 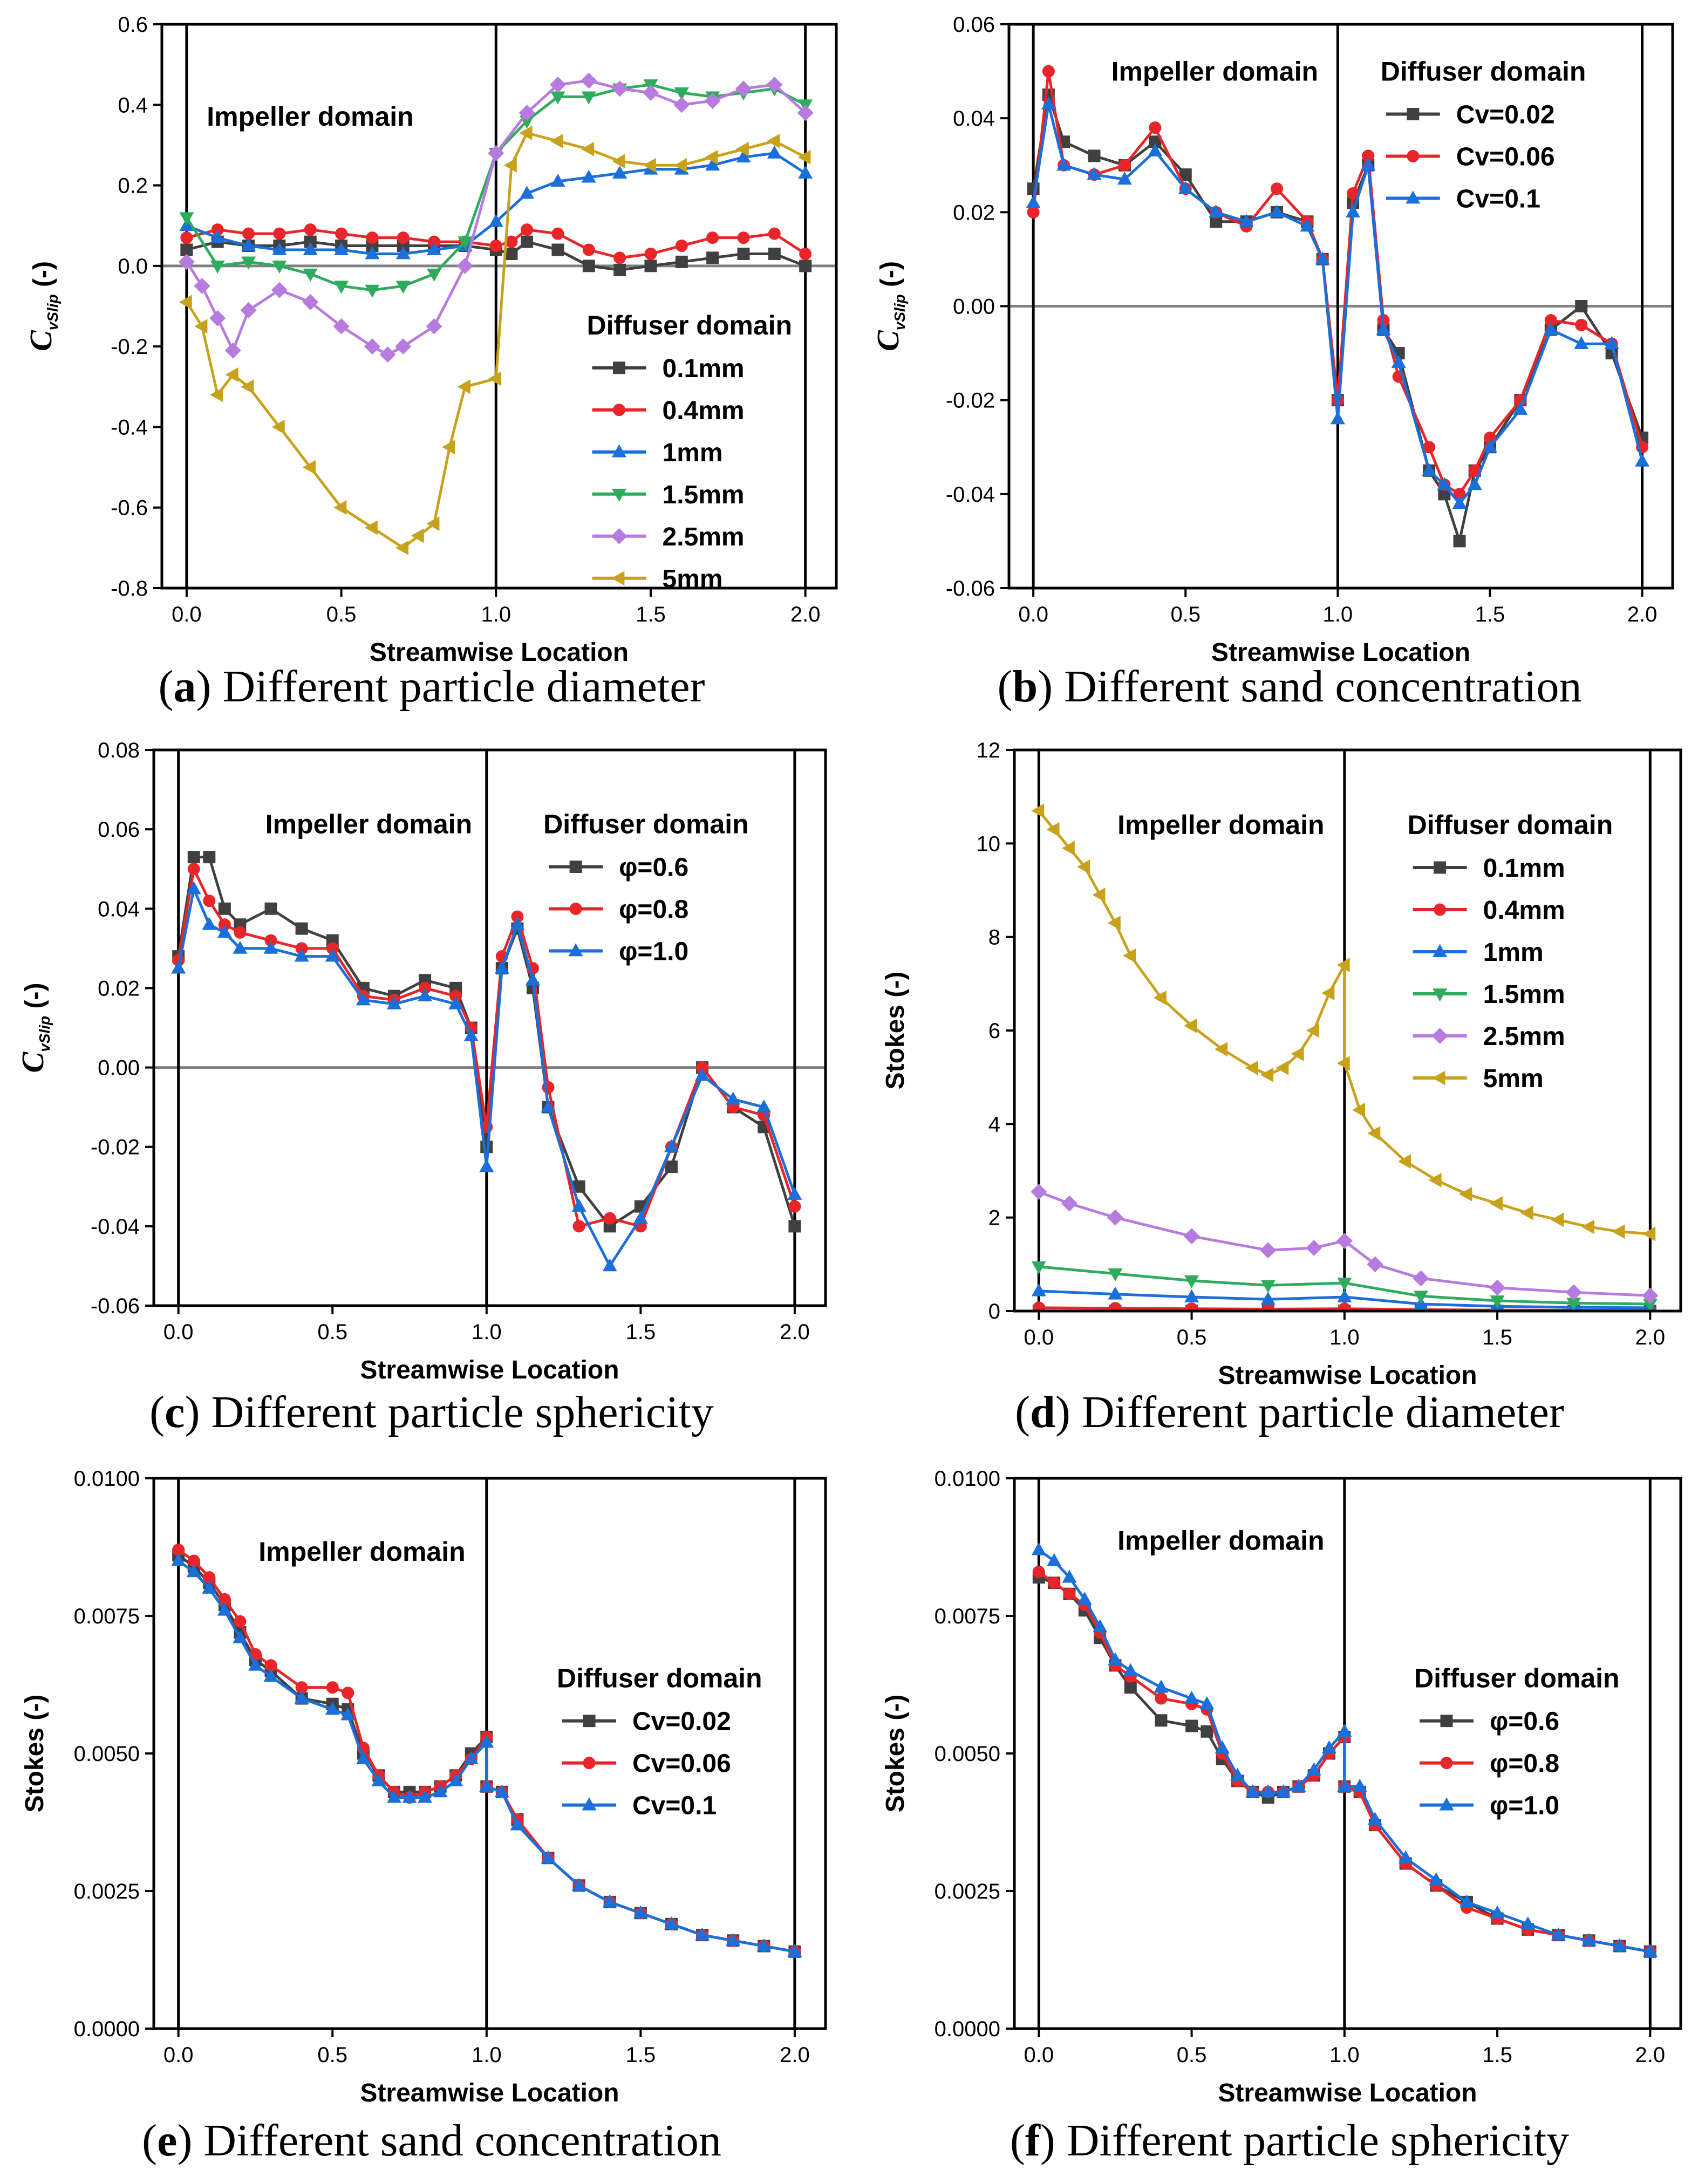 What do you see at coordinates (119, 988) in the screenshot?
I see `y-tick-label: 0.02` at bounding box center [119, 988].